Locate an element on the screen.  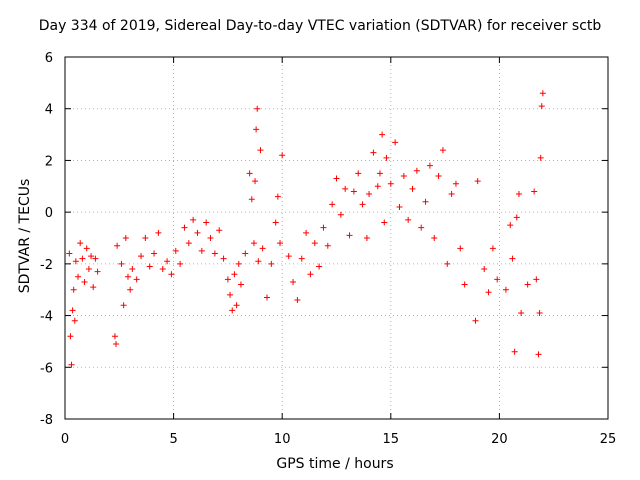
y-tick-label: 2 is located at coordinates (49, 161).